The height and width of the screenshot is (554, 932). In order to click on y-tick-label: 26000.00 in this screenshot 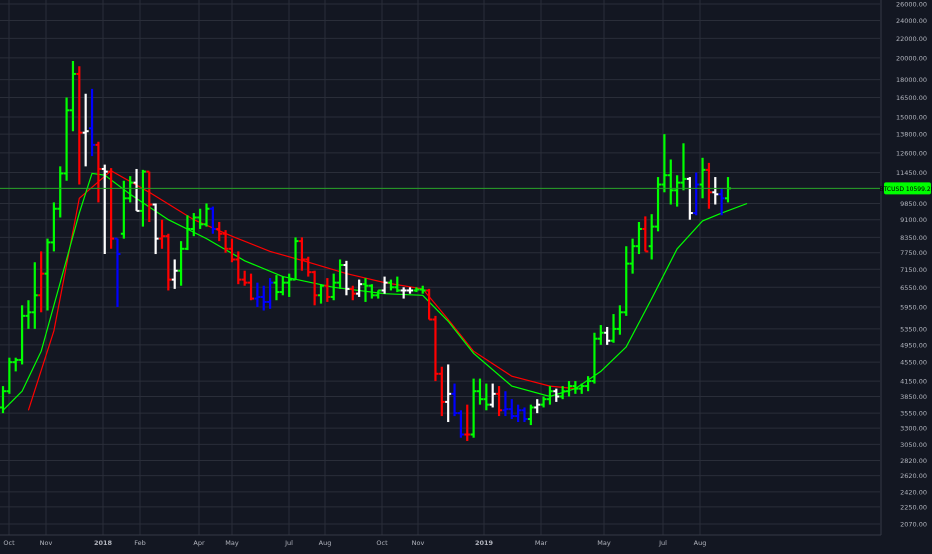, I will do `click(911, 5)`.